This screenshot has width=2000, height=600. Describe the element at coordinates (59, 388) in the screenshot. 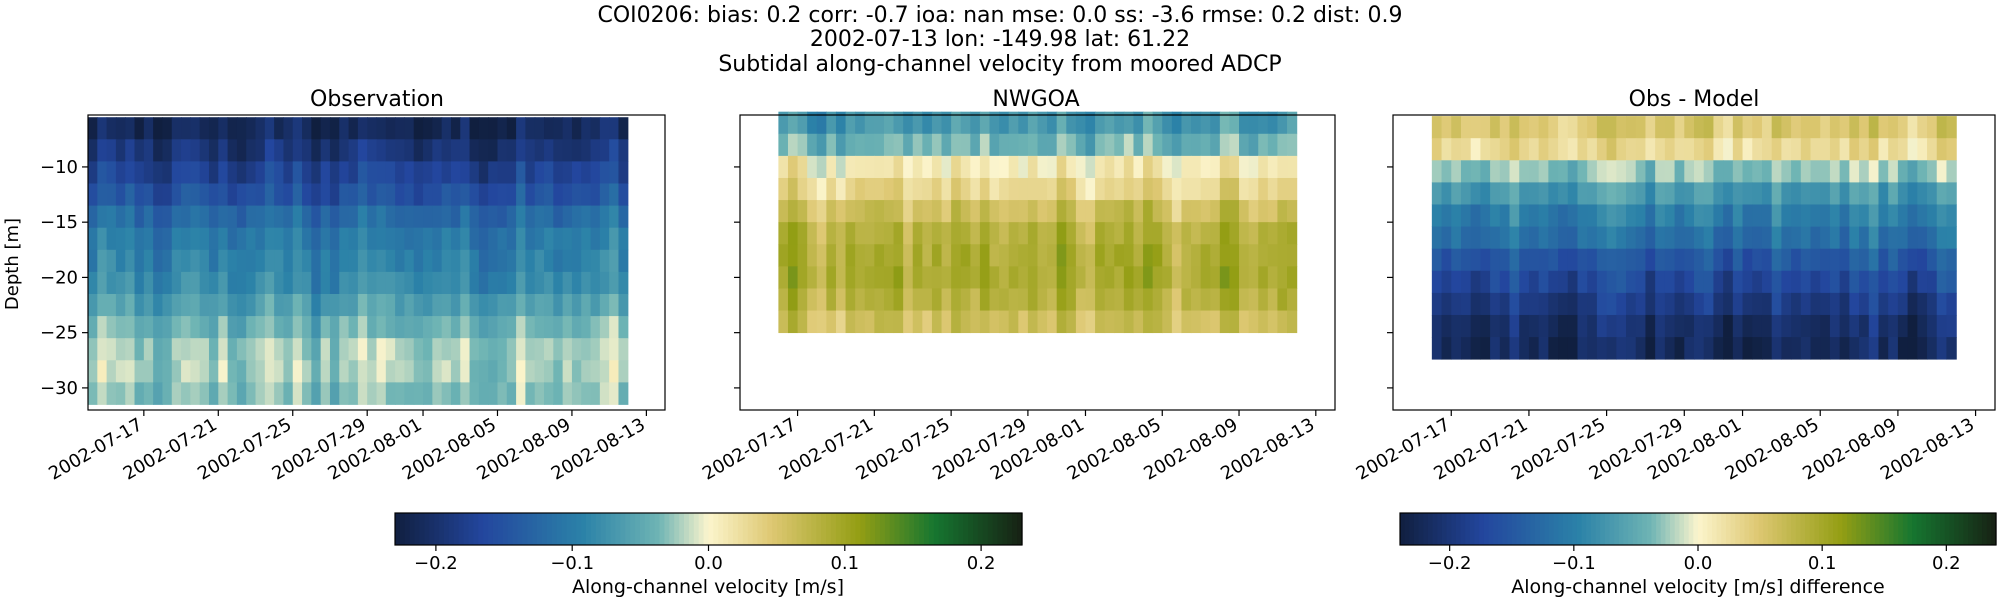

I see `y-tick-label: −30` at that location.